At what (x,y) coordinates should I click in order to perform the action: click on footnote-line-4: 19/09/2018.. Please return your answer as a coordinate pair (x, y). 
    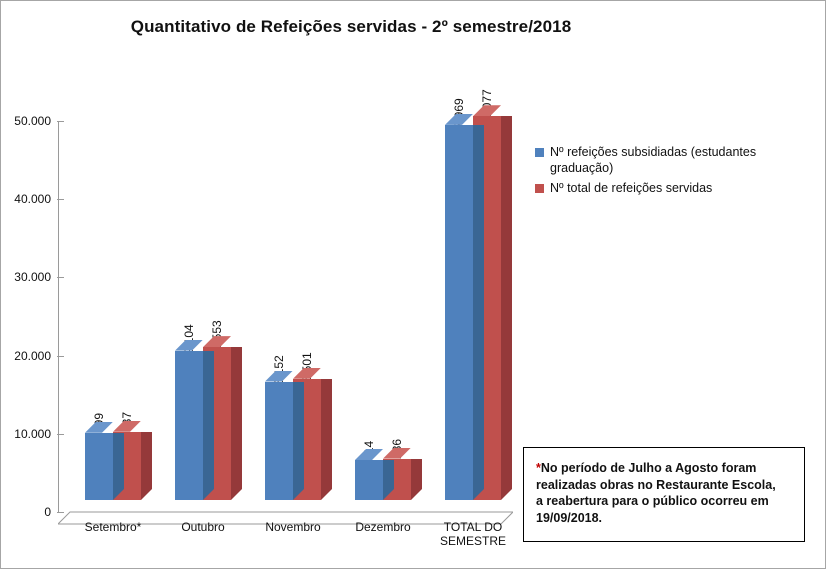
    Looking at the image, I should click on (569, 517).